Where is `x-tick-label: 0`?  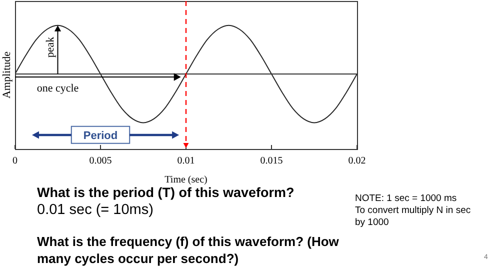
x-tick-label: 0 is located at coordinates (15, 161).